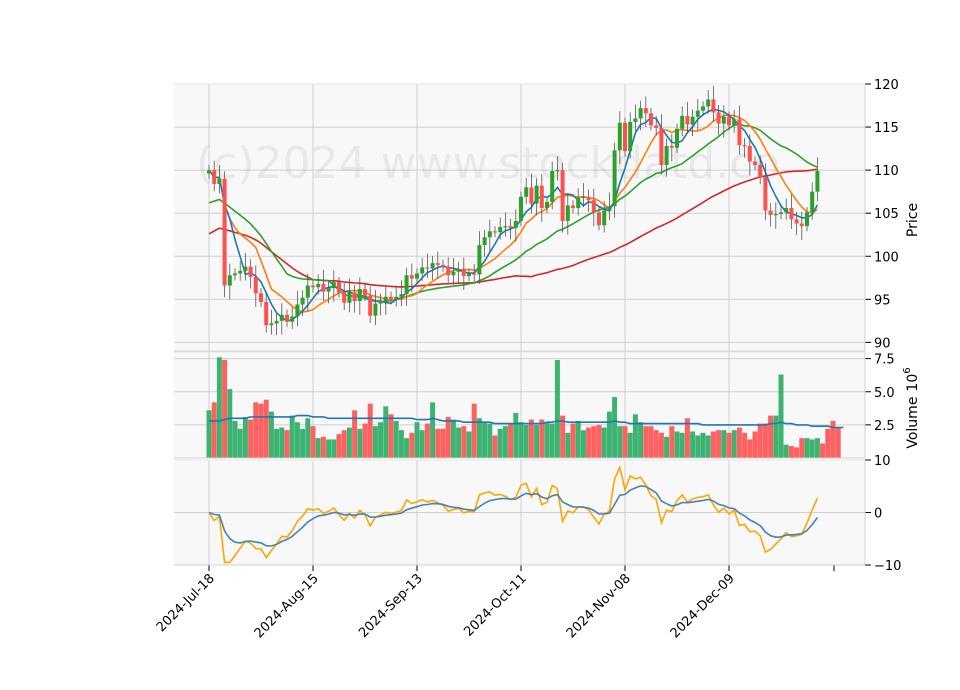 Image resolution: width=960 pixels, height=690 pixels. I want to click on oscillator-tick-label: 10, so click(882, 461).